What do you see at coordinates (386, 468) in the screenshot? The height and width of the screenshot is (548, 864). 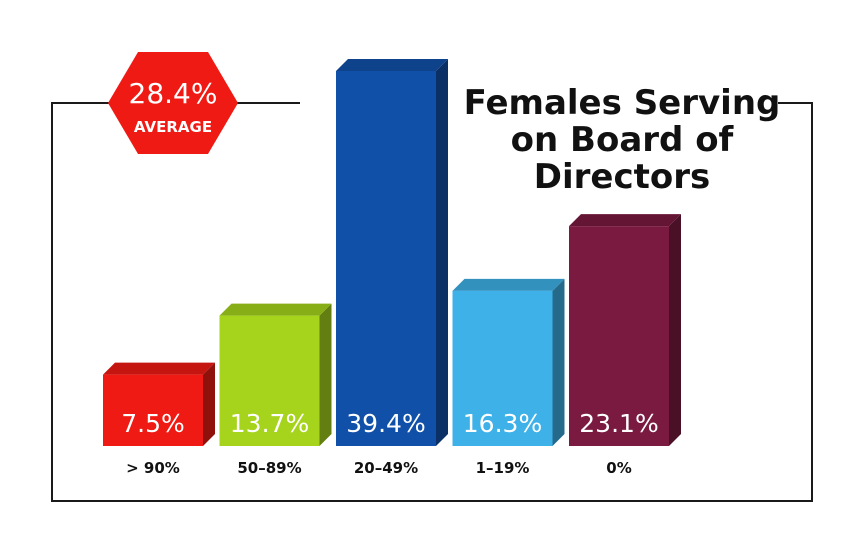 I see `category-label: 20–49%` at bounding box center [386, 468].